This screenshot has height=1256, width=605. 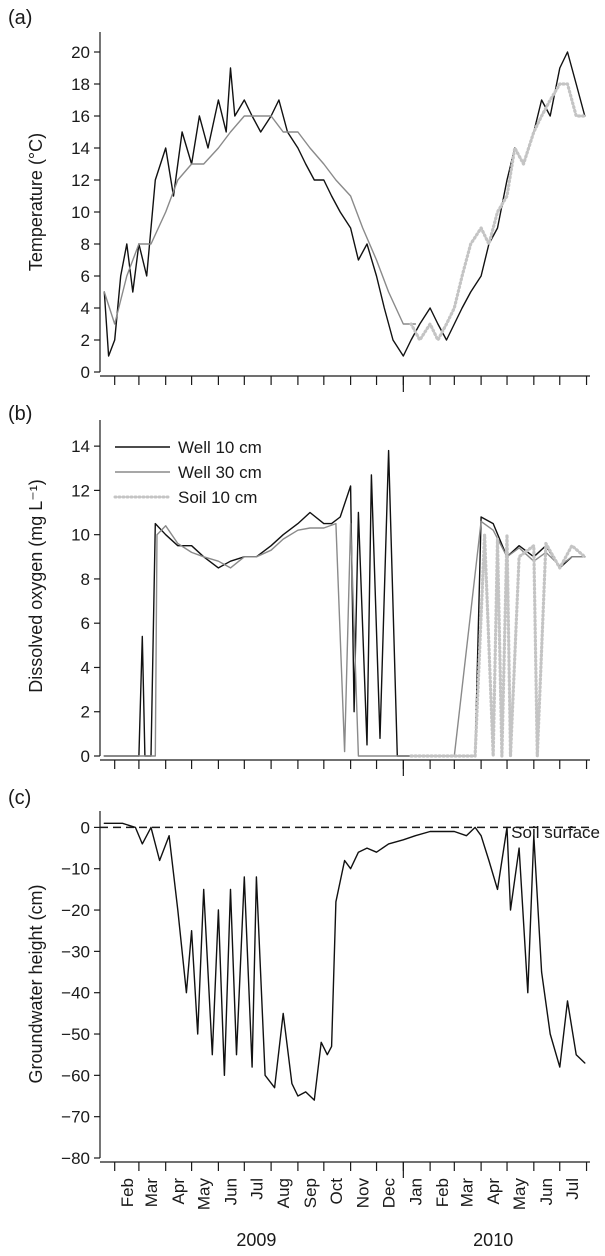 What do you see at coordinates (415, 1191) in the screenshot?
I see `x-tick-label: Jan` at bounding box center [415, 1191].